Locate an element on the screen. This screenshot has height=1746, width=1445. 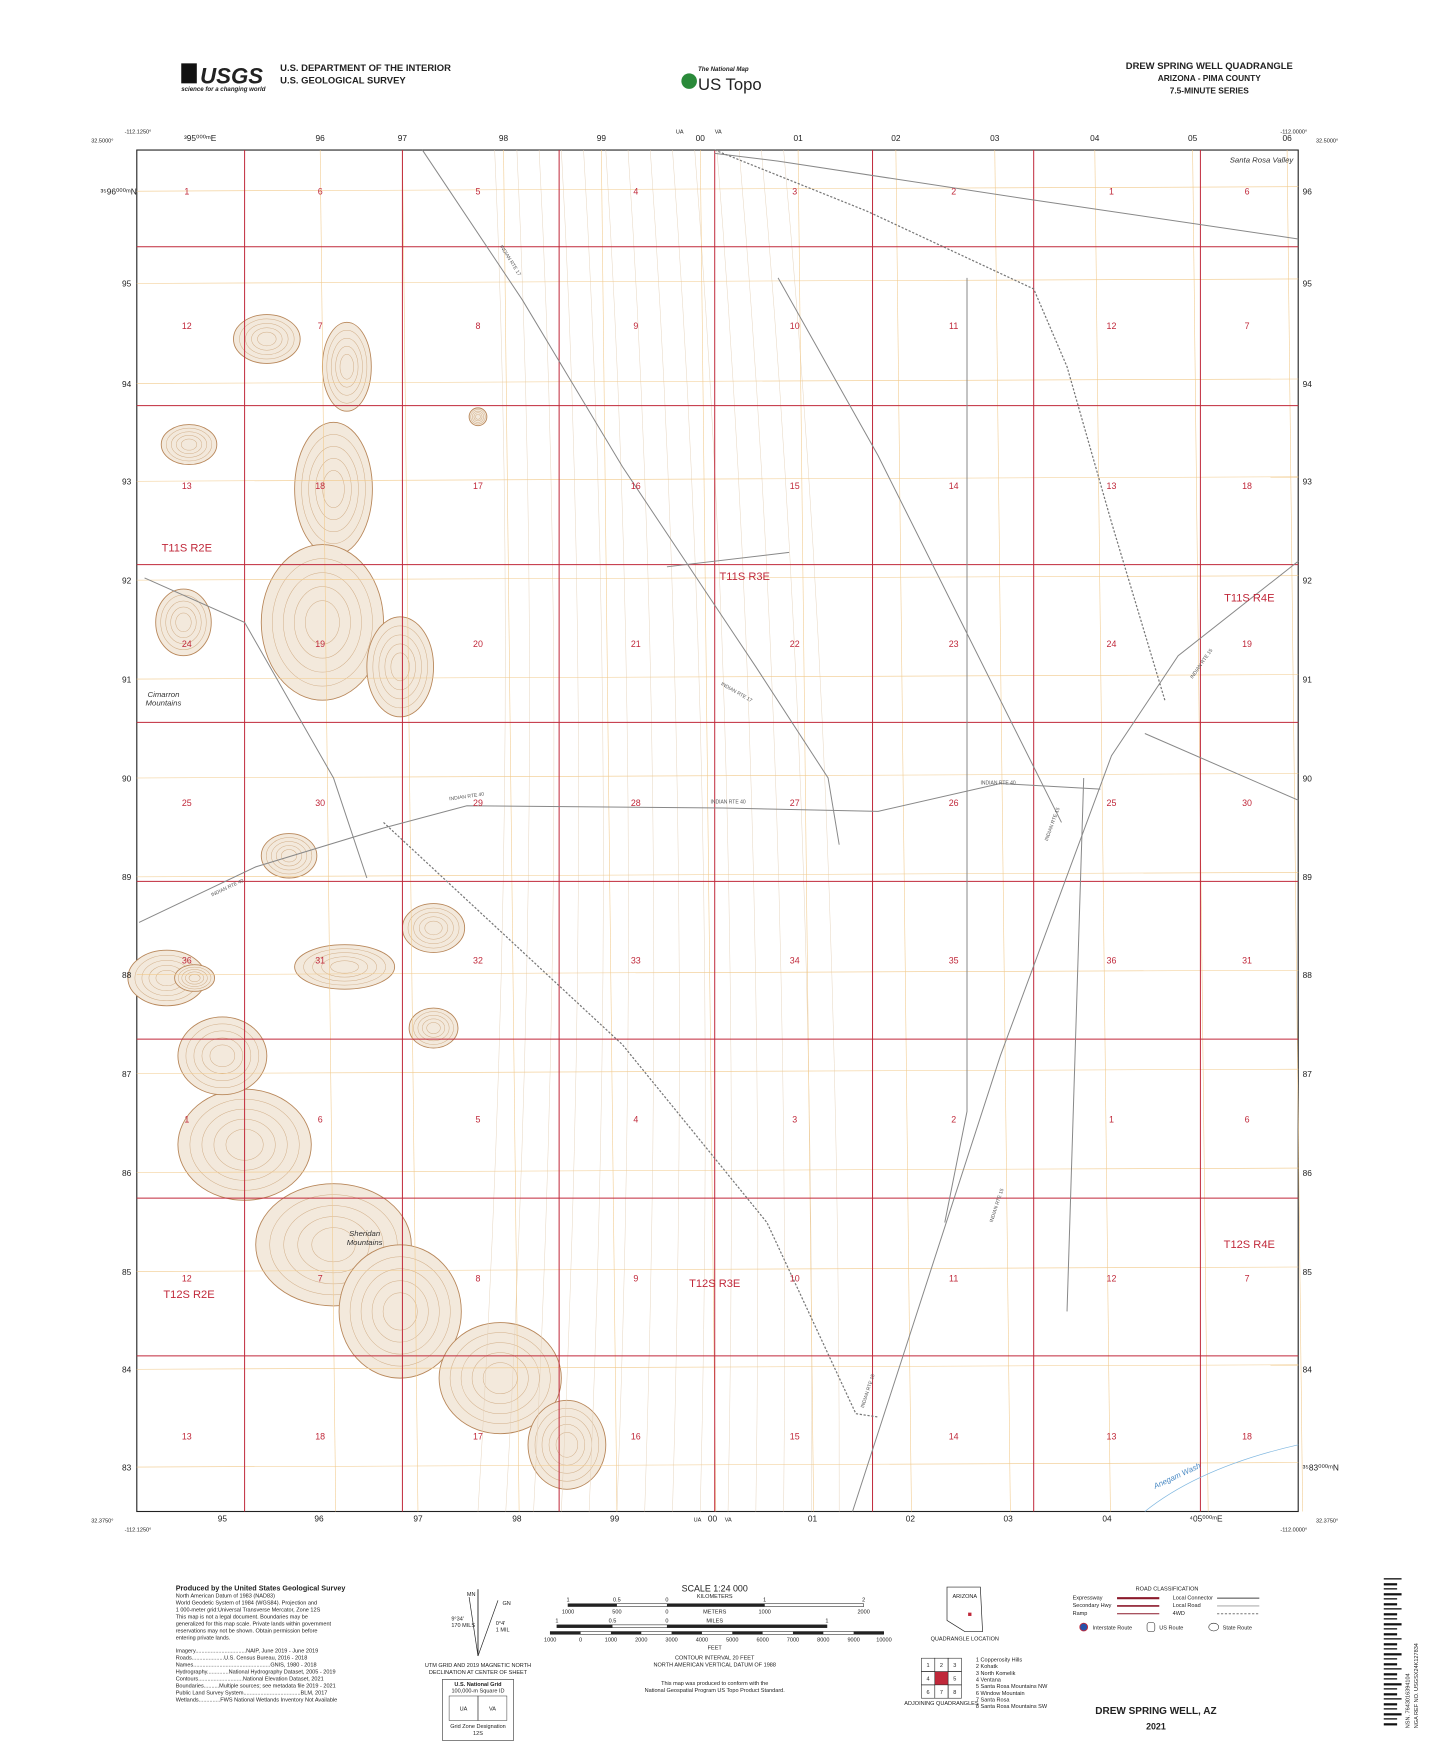
township-label: T11S R4E is located at coordinates (1249, 598).